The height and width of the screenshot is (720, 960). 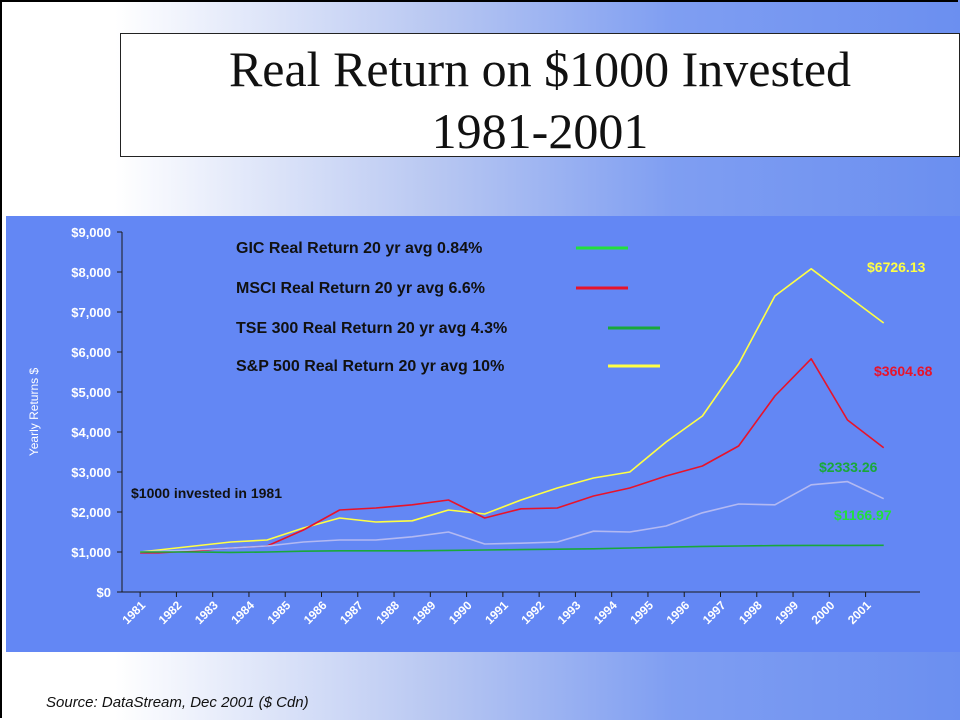 I want to click on x-tick-label: 1990, so click(x=460, y=612).